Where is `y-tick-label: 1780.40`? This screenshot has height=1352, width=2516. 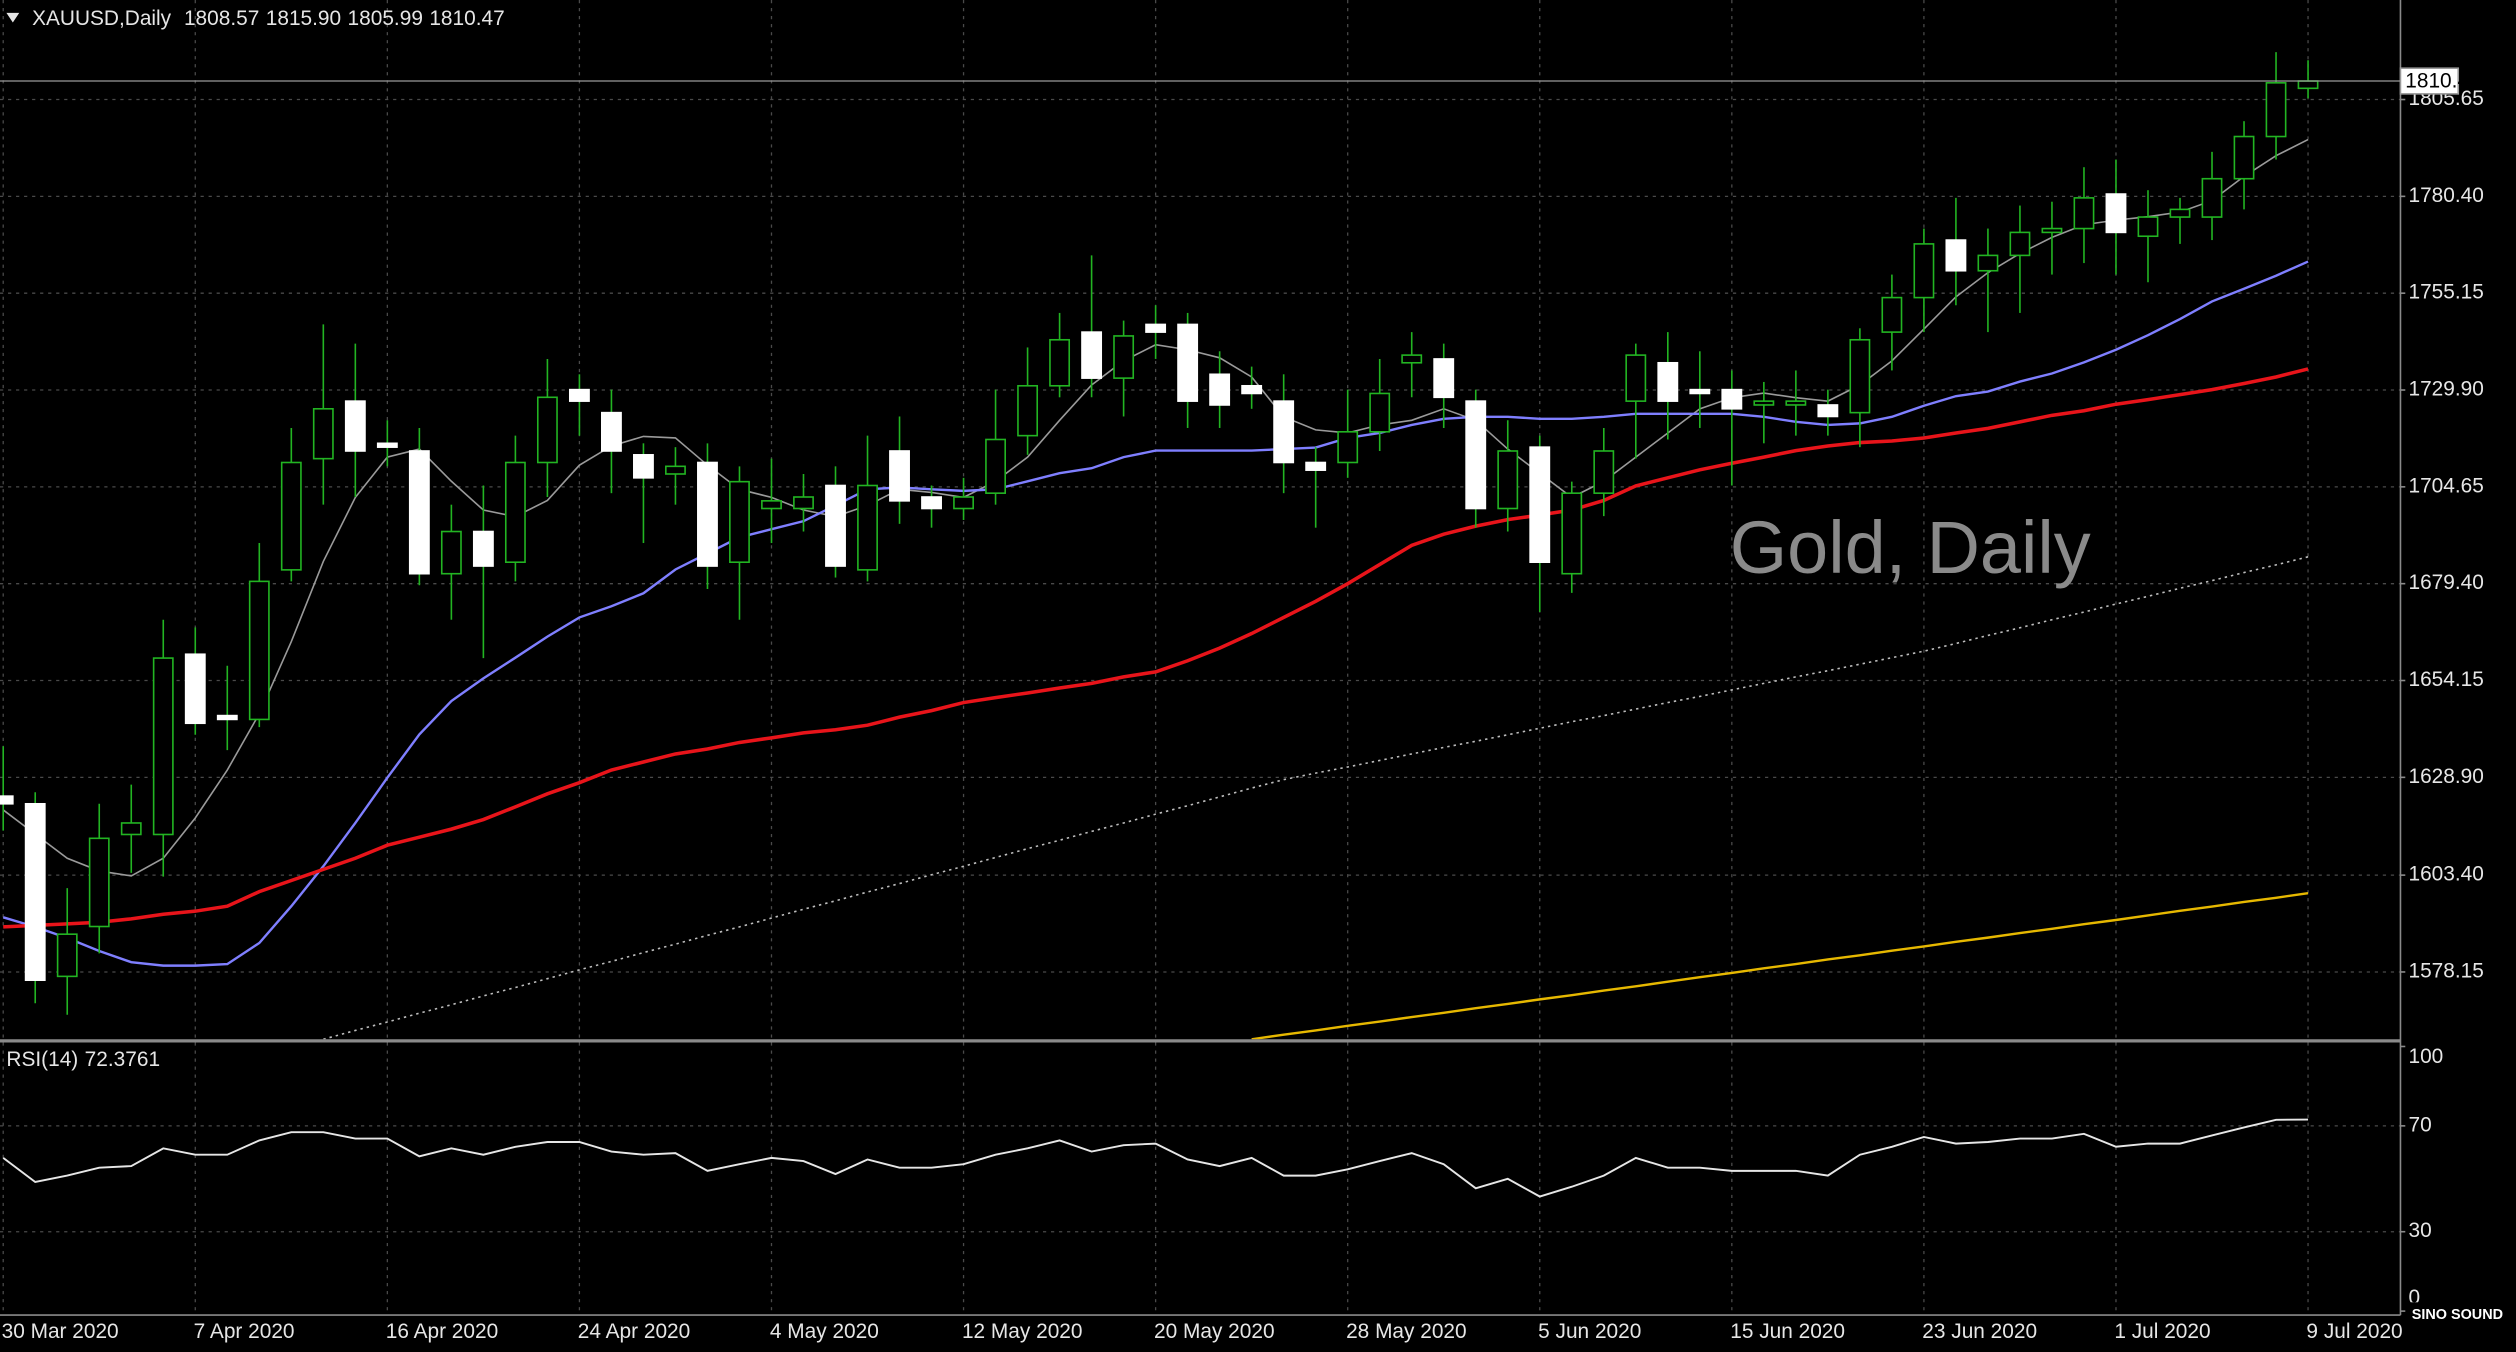
y-tick-label: 1780.40 is located at coordinates (2445, 195).